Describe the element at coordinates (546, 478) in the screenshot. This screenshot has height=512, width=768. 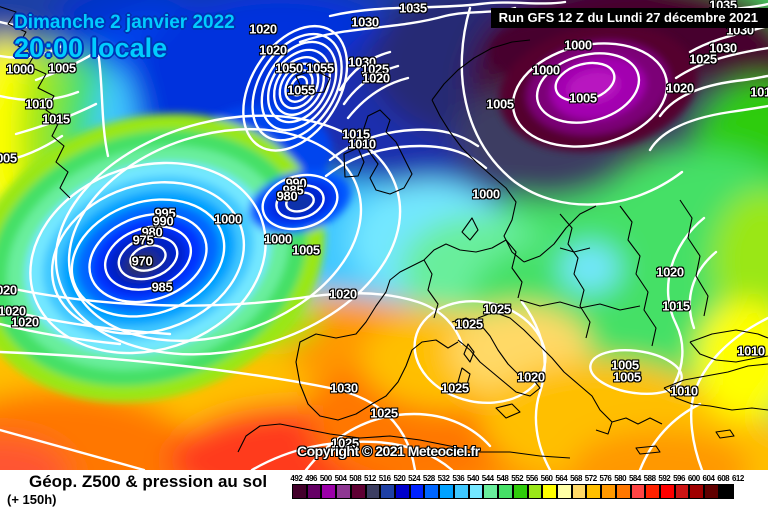
I see `color-scale-tick: 560` at that location.